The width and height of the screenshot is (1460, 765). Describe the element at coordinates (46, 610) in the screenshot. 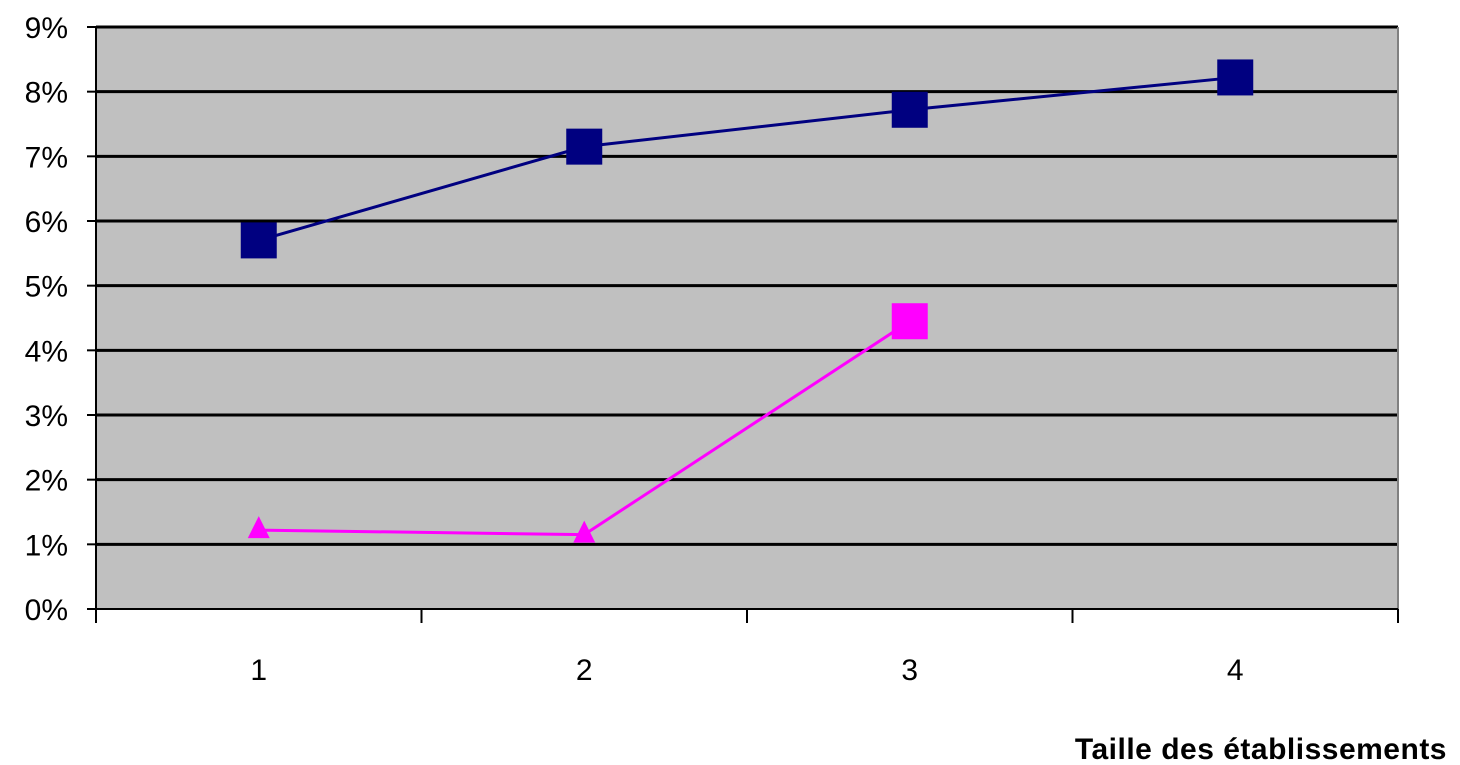

I see `y-tick-label-0: 0%` at that location.